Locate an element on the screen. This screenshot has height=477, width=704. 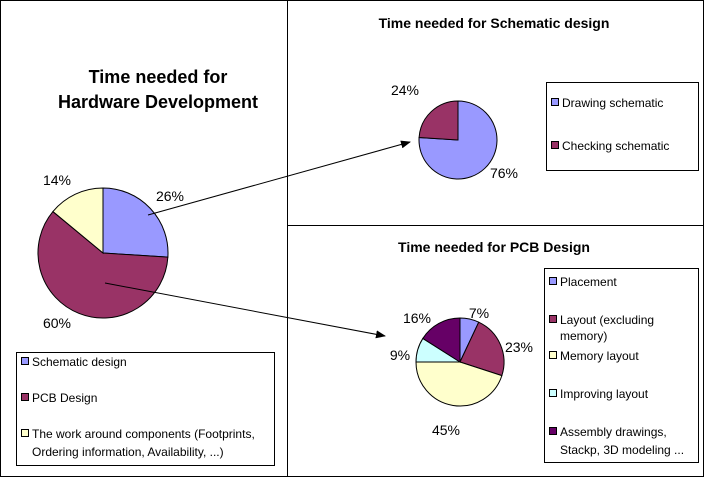
chart-title: Hardware Development is located at coordinates (158, 102).